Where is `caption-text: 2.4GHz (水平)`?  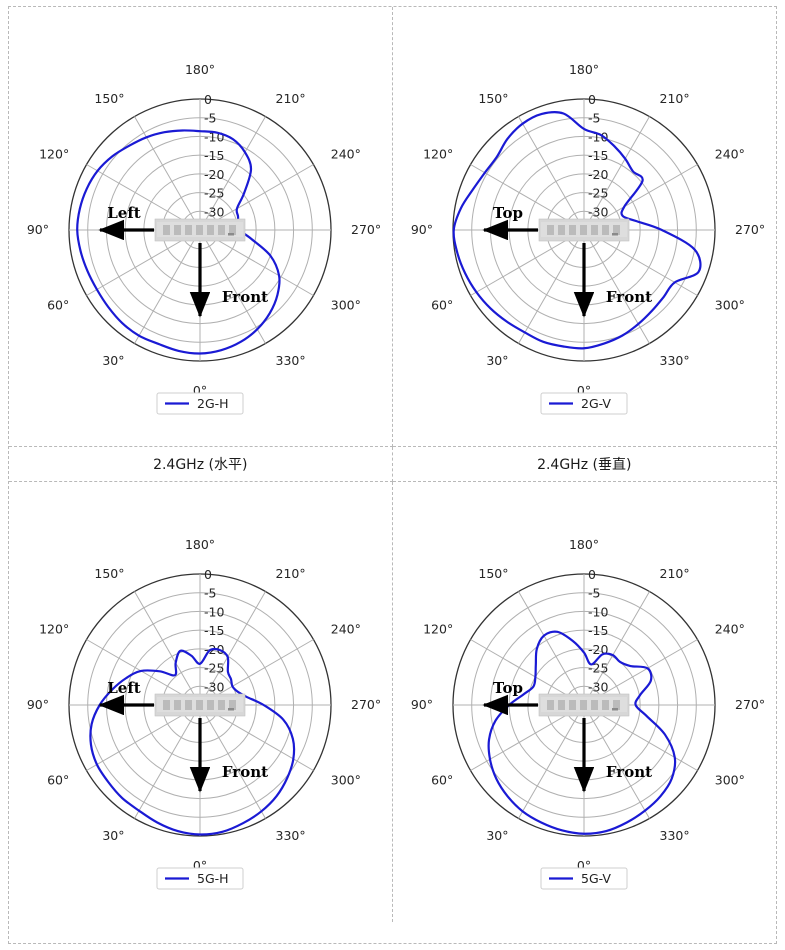
caption-text: 2.4GHz (水平) is located at coordinates (200, 465).